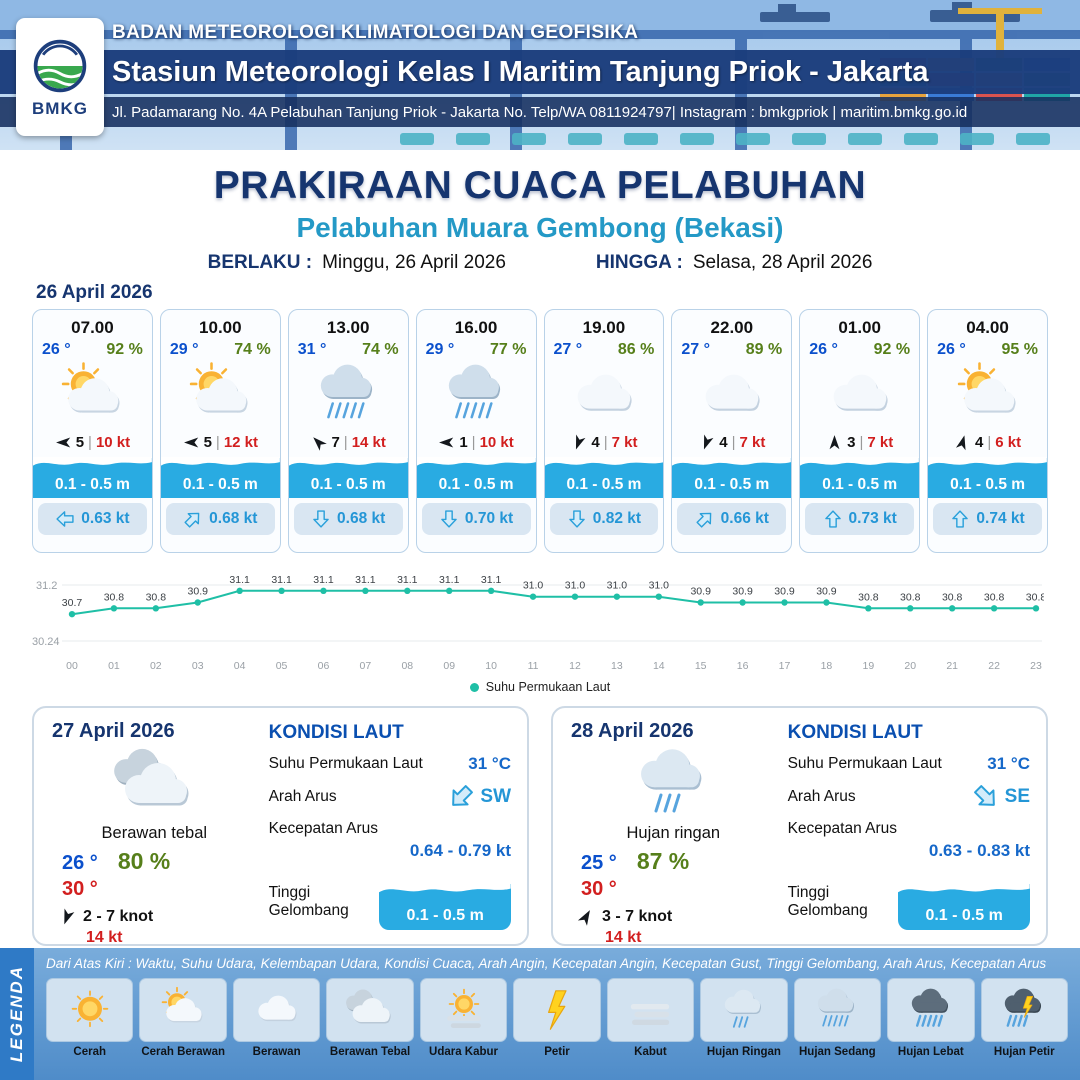 The image size is (1080, 1080). I want to click on legend-label: Cerah Berawan, so click(183, 1052).